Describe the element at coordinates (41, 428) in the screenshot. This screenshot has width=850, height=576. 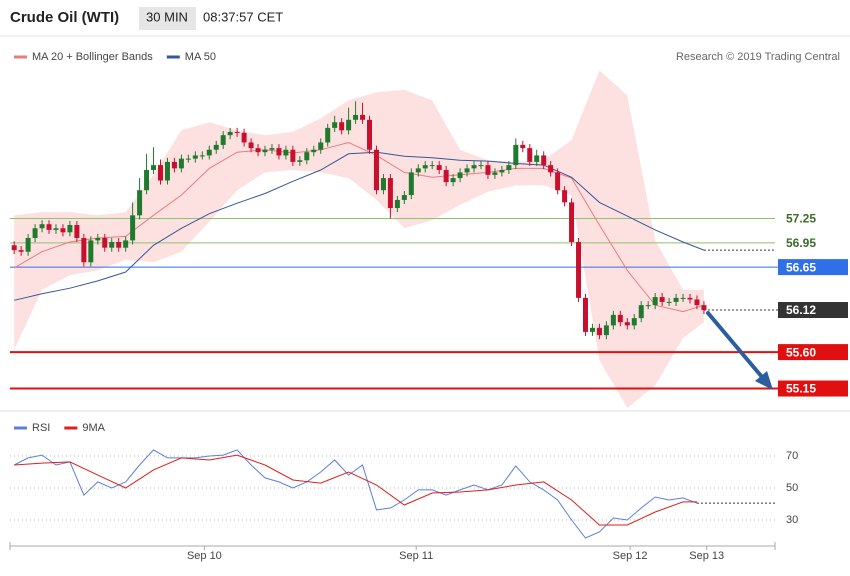
I see `legend-label: RSI` at that location.